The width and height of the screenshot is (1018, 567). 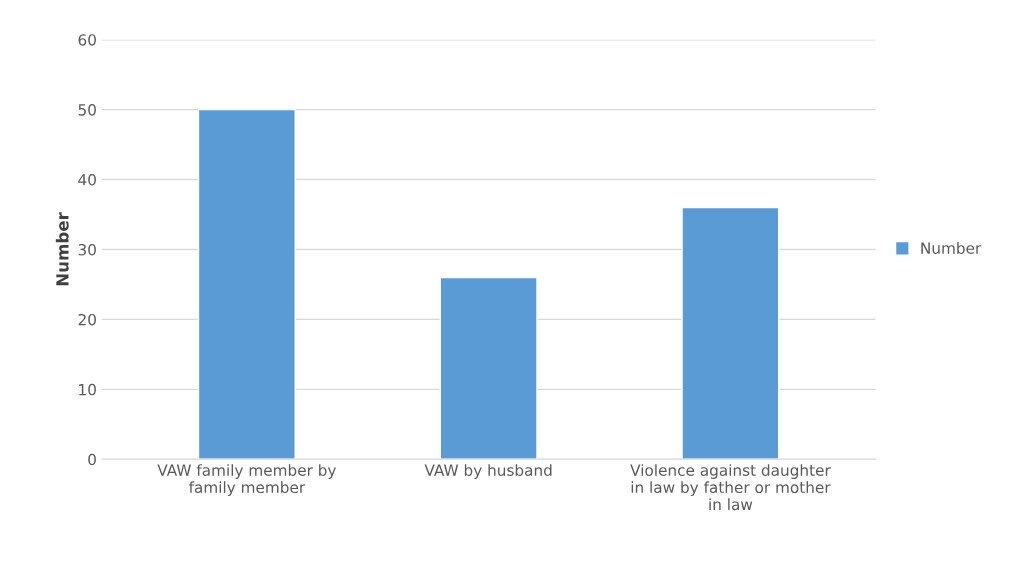 What do you see at coordinates (92, 459) in the screenshot?
I see `y-tick-label: 0` at bounding box center [92, 459].